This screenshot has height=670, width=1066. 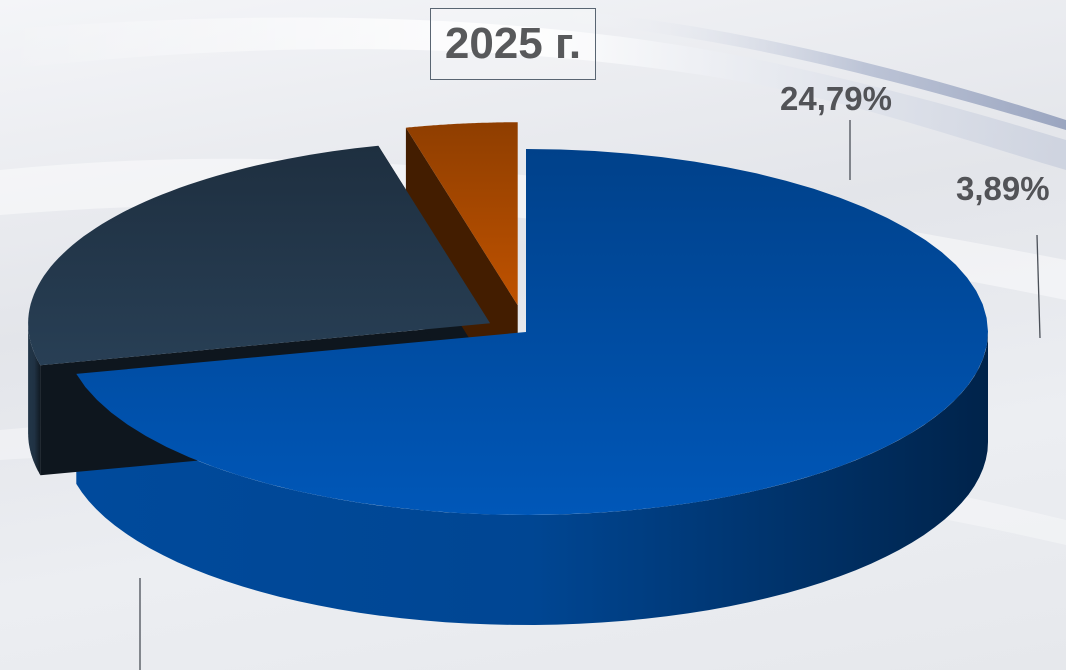 What do you see at coordinates (1003, 188) in the screenshot?
I see `data-label-2: 3,89%` at bounding box center [1003, 188].